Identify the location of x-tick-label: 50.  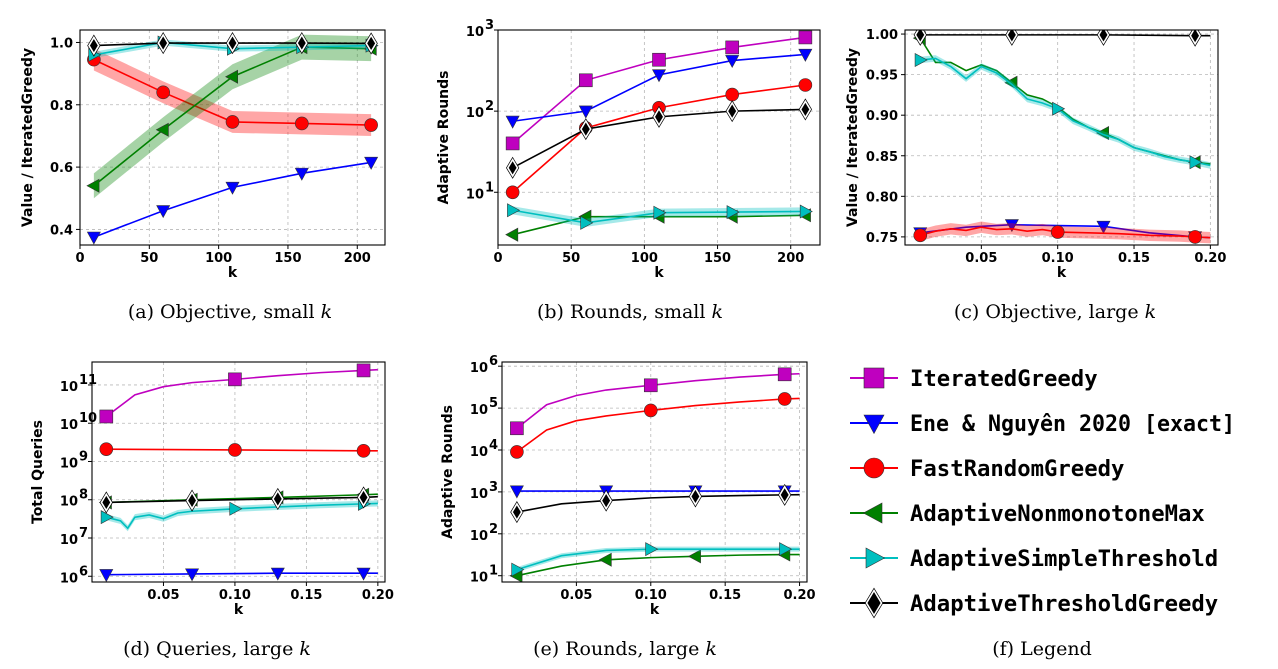
(571, 258).